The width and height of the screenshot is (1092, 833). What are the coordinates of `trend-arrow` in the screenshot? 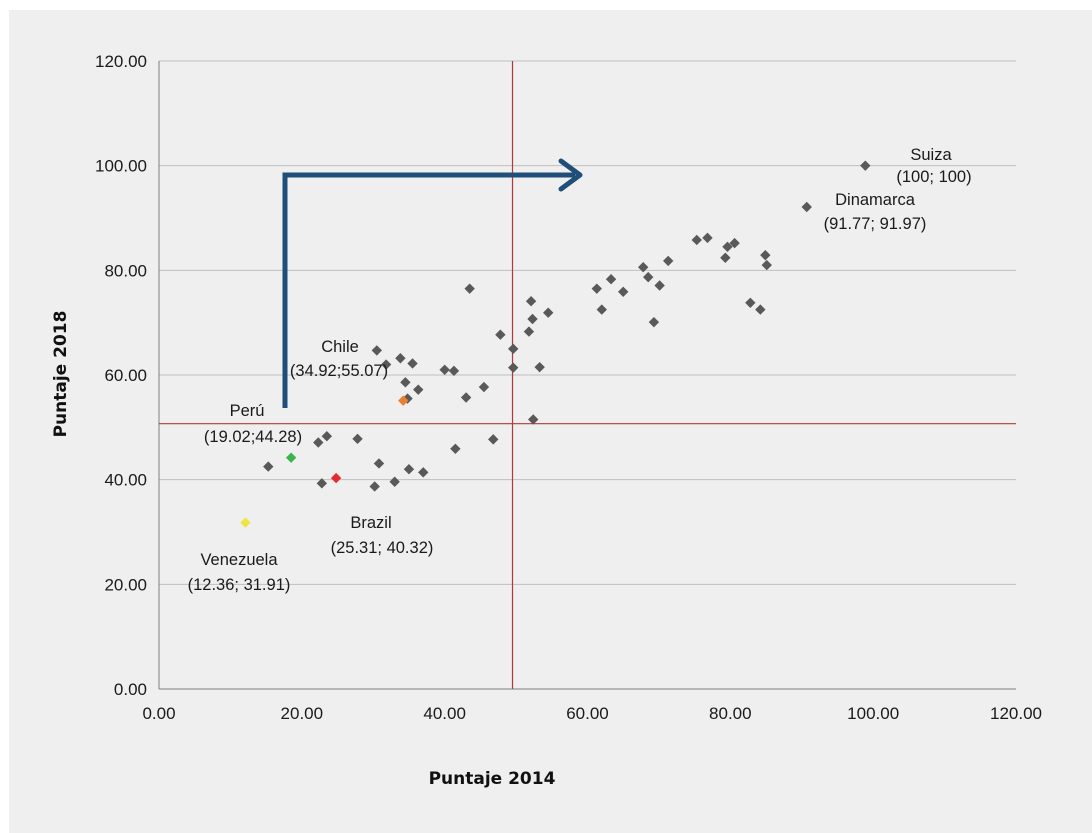 It's located at (432, 283).